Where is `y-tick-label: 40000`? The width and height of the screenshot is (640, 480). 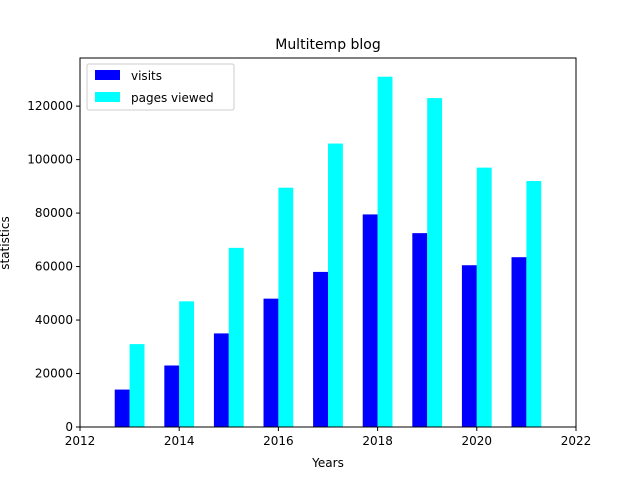
y-tick-label: 40000 is located at coordinates (54, 320).